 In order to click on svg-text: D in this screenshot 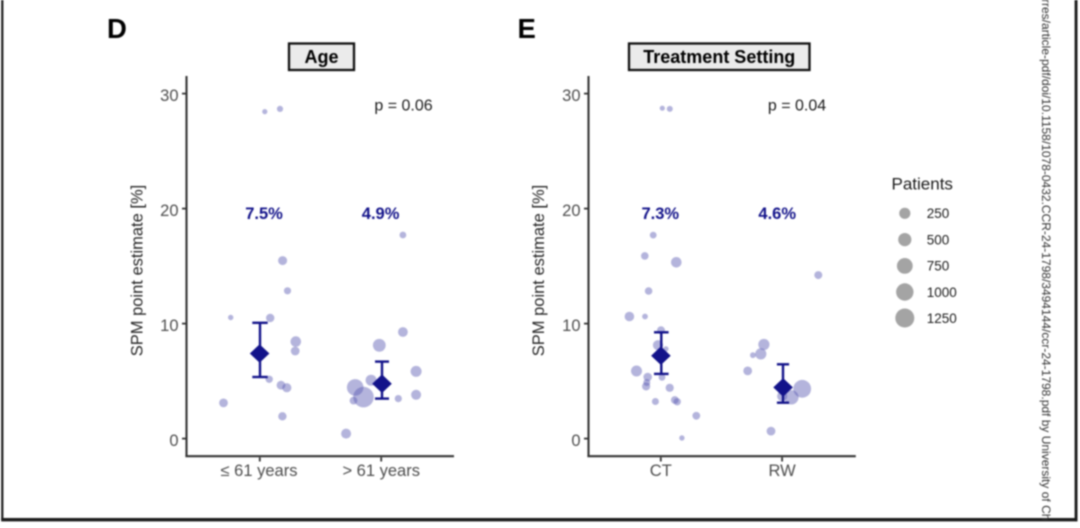, I will do `click(117, 28)`.